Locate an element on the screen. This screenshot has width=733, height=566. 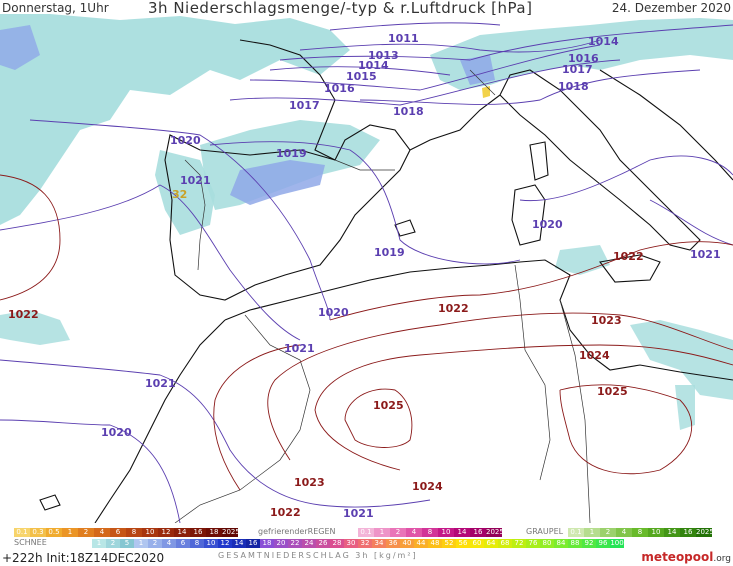
scale-swatch: 2025+ is located at coordinates (234, 532).